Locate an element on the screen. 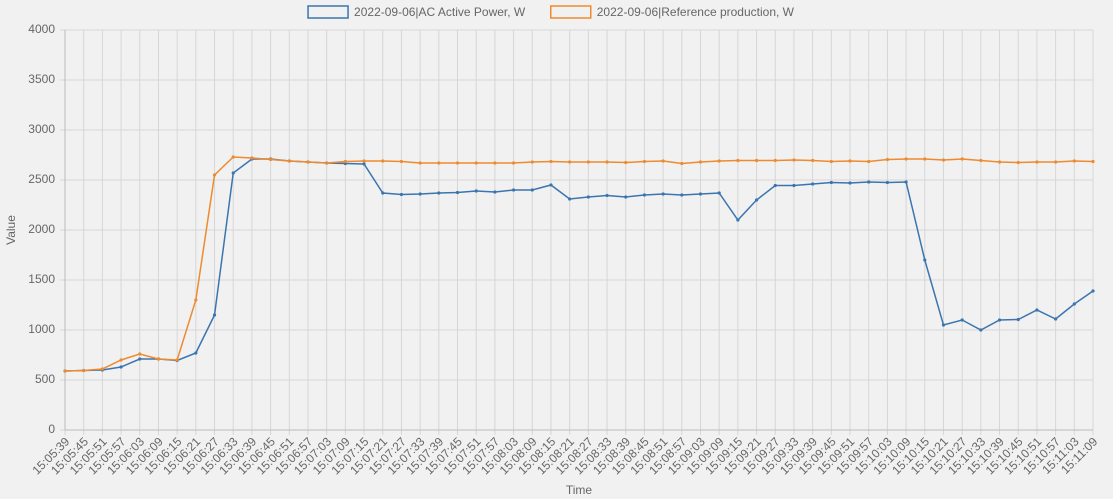  y-tick-label: 1000 is located at coordinates (41, 329).